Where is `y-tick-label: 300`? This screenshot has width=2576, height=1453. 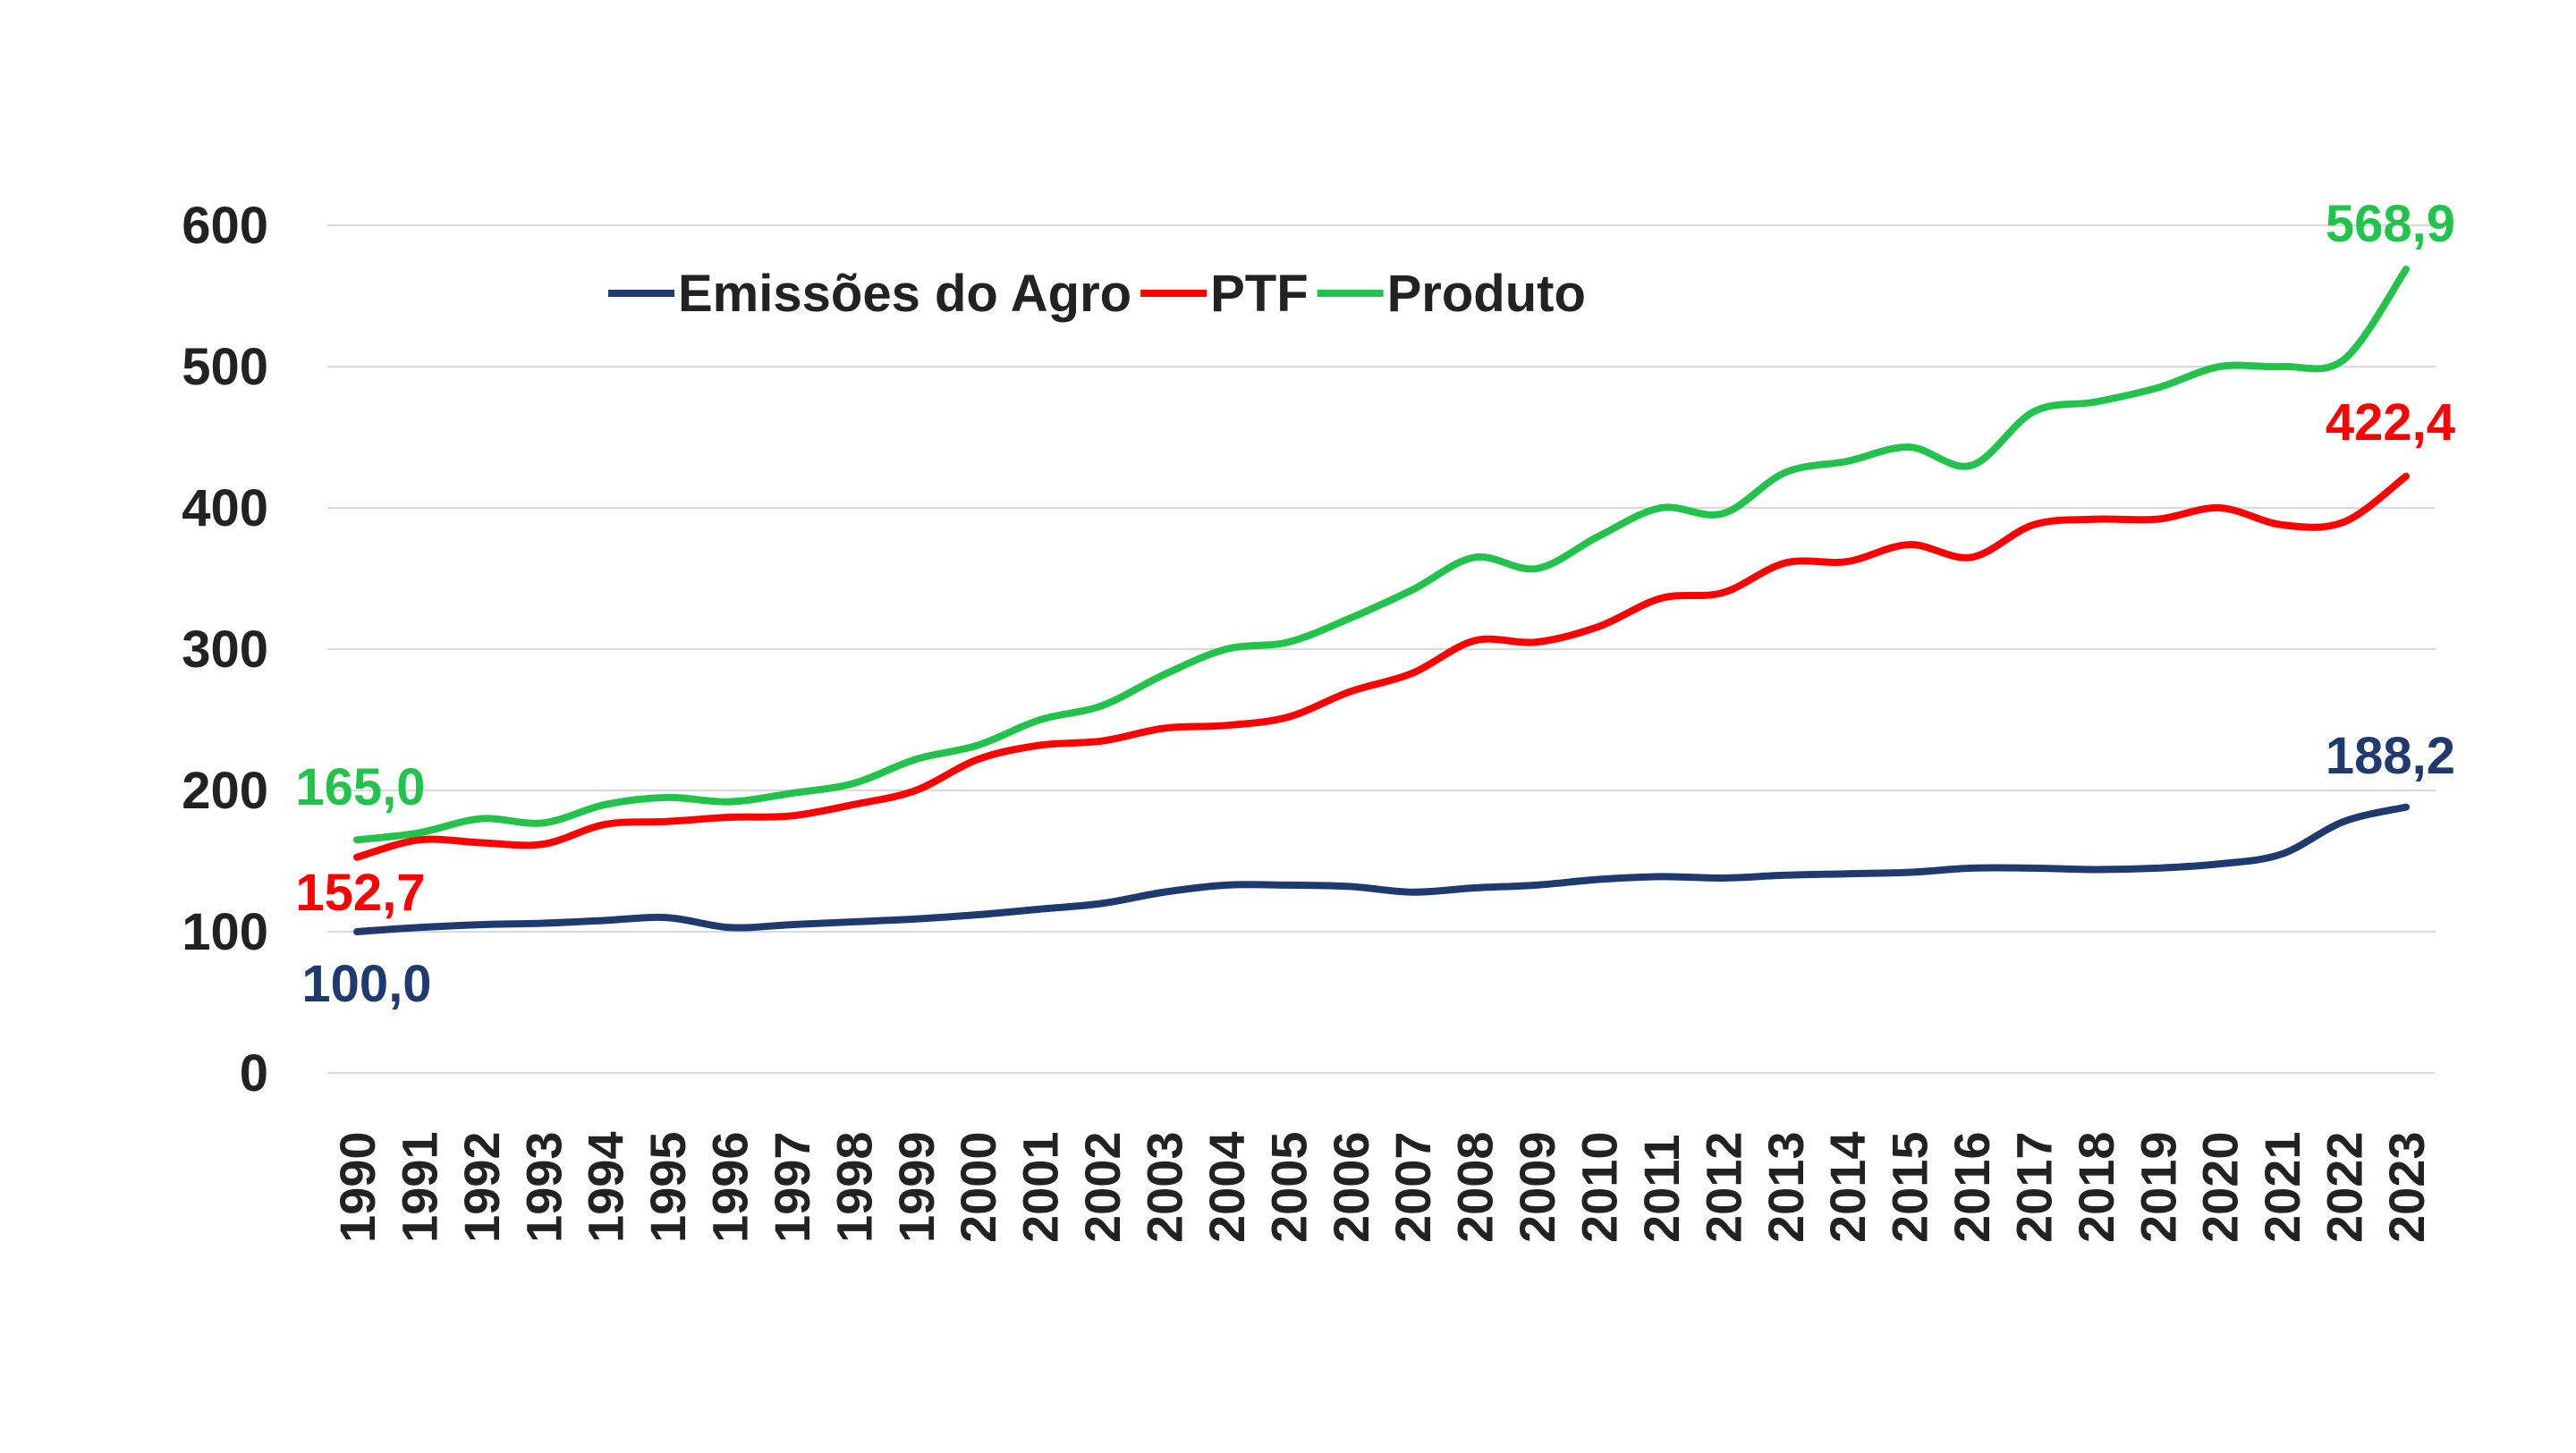
y-tick-label: 300 is located at coordinates (225, 650).